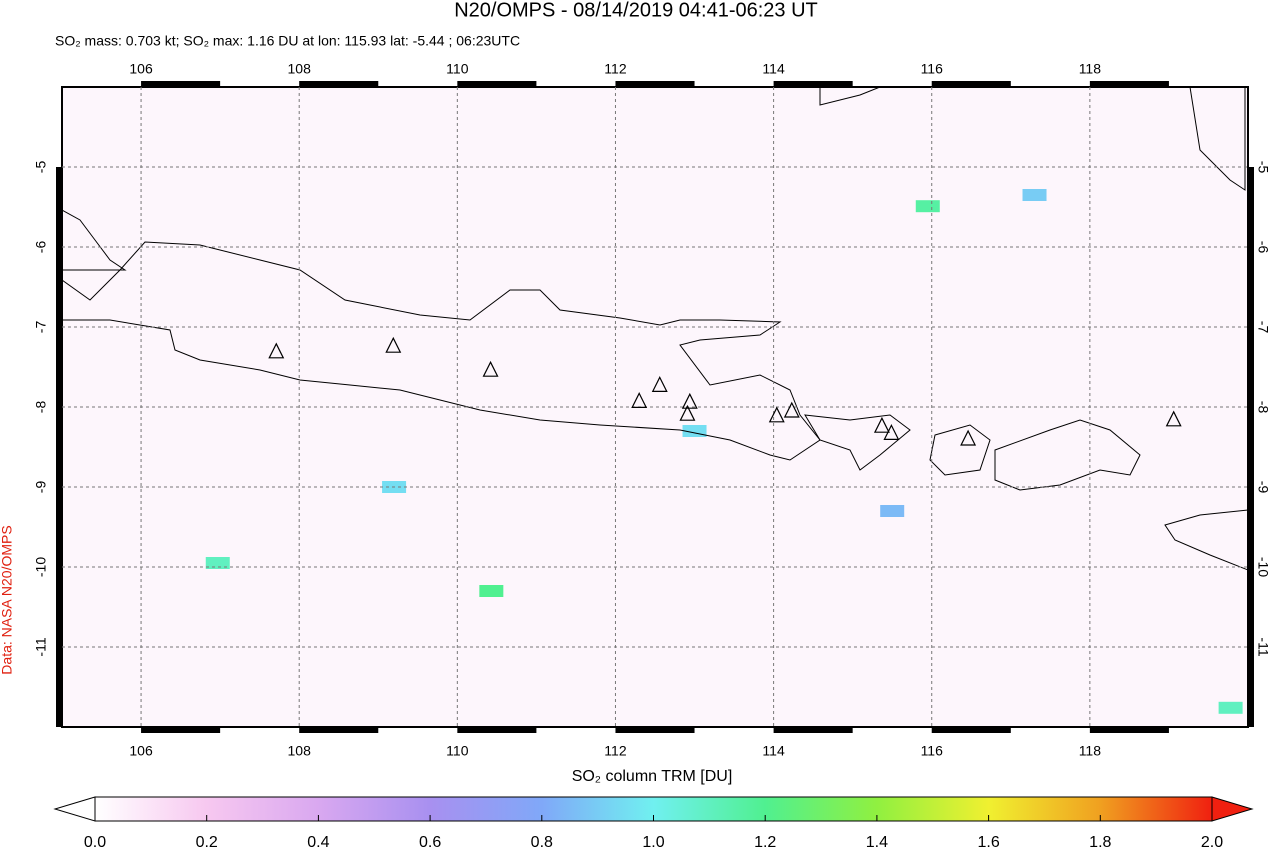 This screenshot has height=858, width=1272. What do you see at coordinates (652, 776) in the screenshot?
I see `colorbar-label: SO₂ column TRM [DU]` at bounding box center [652, 776].